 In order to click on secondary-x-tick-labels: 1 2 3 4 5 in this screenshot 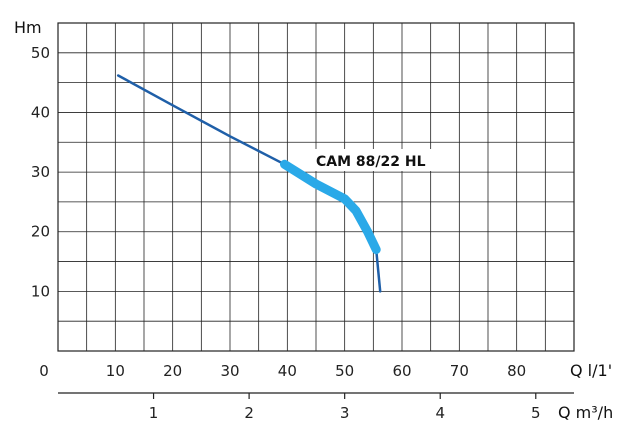, I will do `click(345, 407)`.